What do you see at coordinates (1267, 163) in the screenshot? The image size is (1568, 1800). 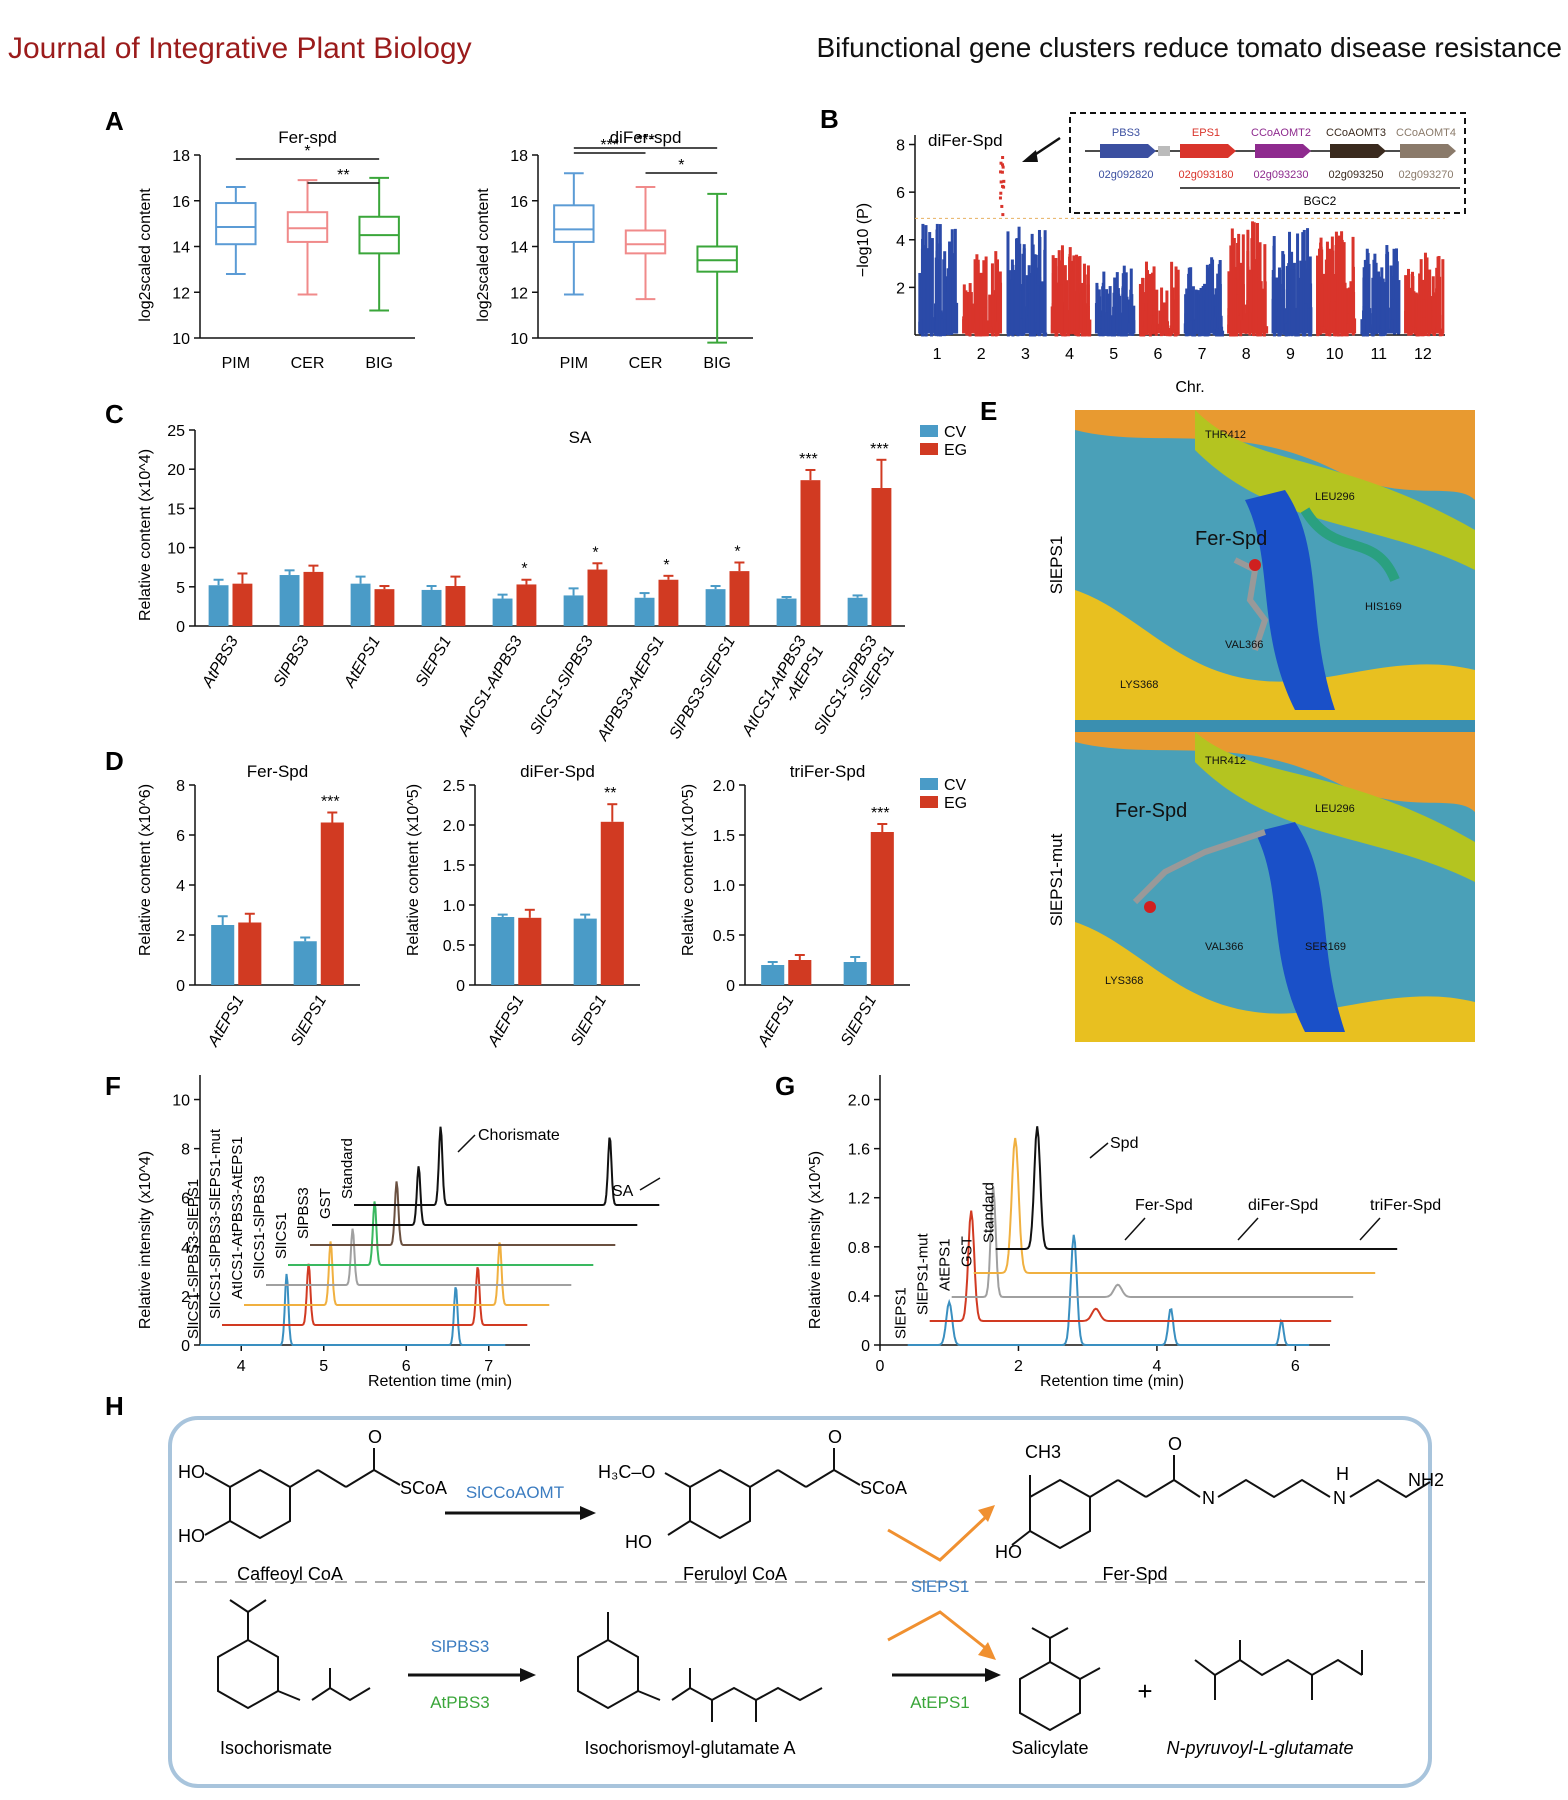 I see `cluster-box` at bounding box center [1267, 163].